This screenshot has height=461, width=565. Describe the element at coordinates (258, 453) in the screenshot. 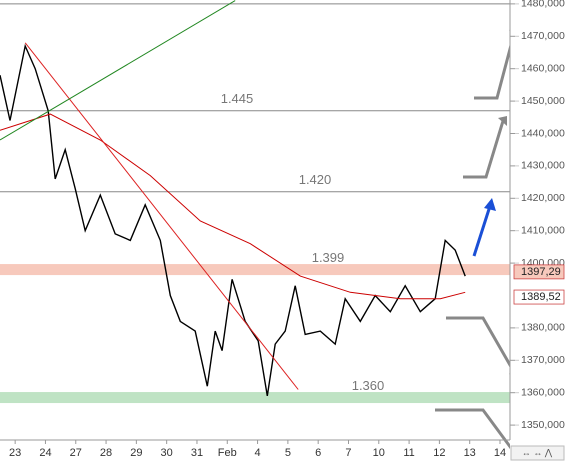

I see `x-tick-label: 4` at that location.